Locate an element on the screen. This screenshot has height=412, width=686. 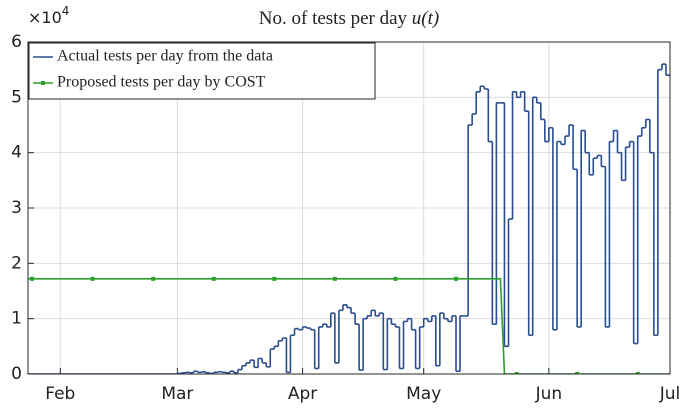
y-tick-label: 0 is located at coordinates (16, 374).